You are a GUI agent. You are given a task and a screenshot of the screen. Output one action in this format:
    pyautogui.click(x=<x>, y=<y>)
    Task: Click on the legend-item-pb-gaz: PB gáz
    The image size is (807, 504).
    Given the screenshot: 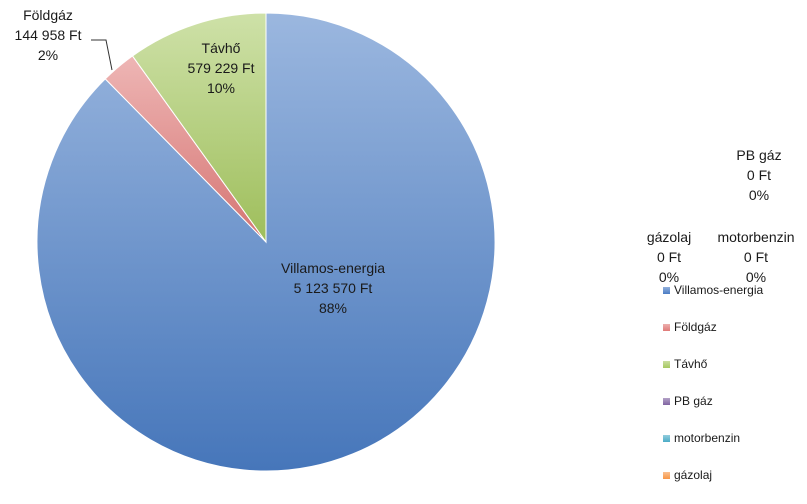 What is the action you would take?
    pyautogui.click(x=713, y=401)
    